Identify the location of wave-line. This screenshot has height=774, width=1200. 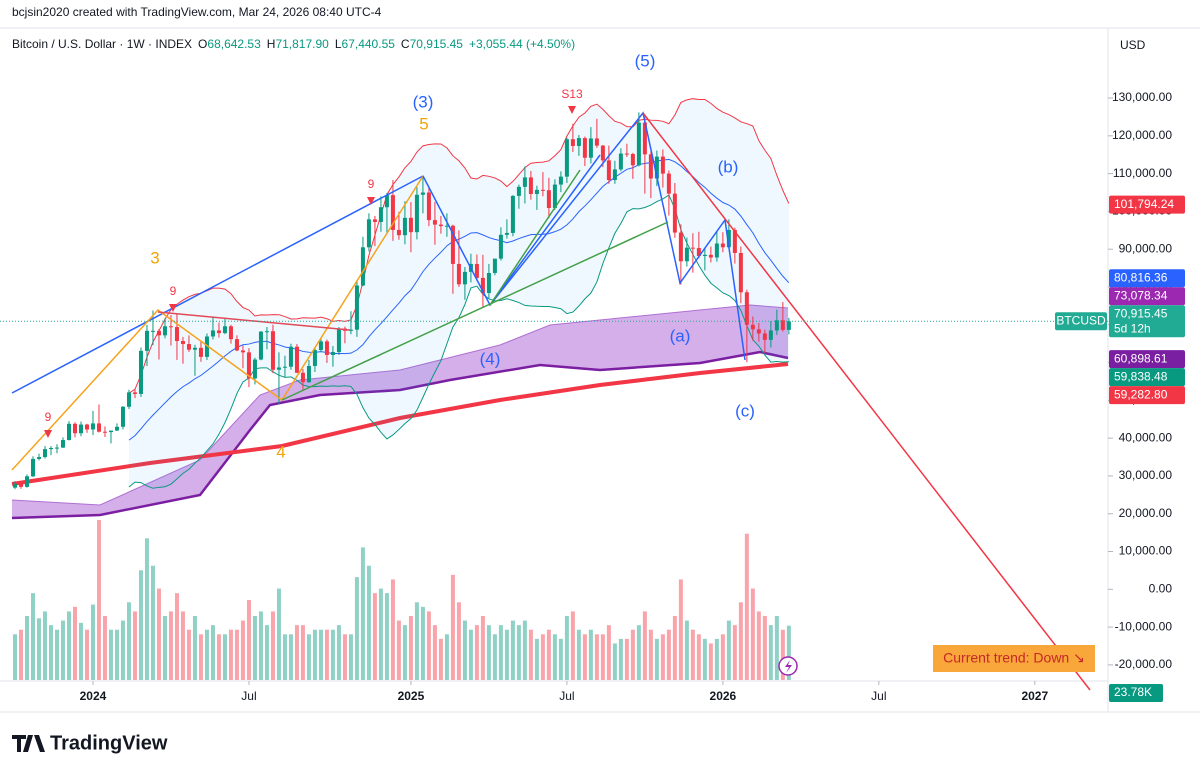
(584, 236).